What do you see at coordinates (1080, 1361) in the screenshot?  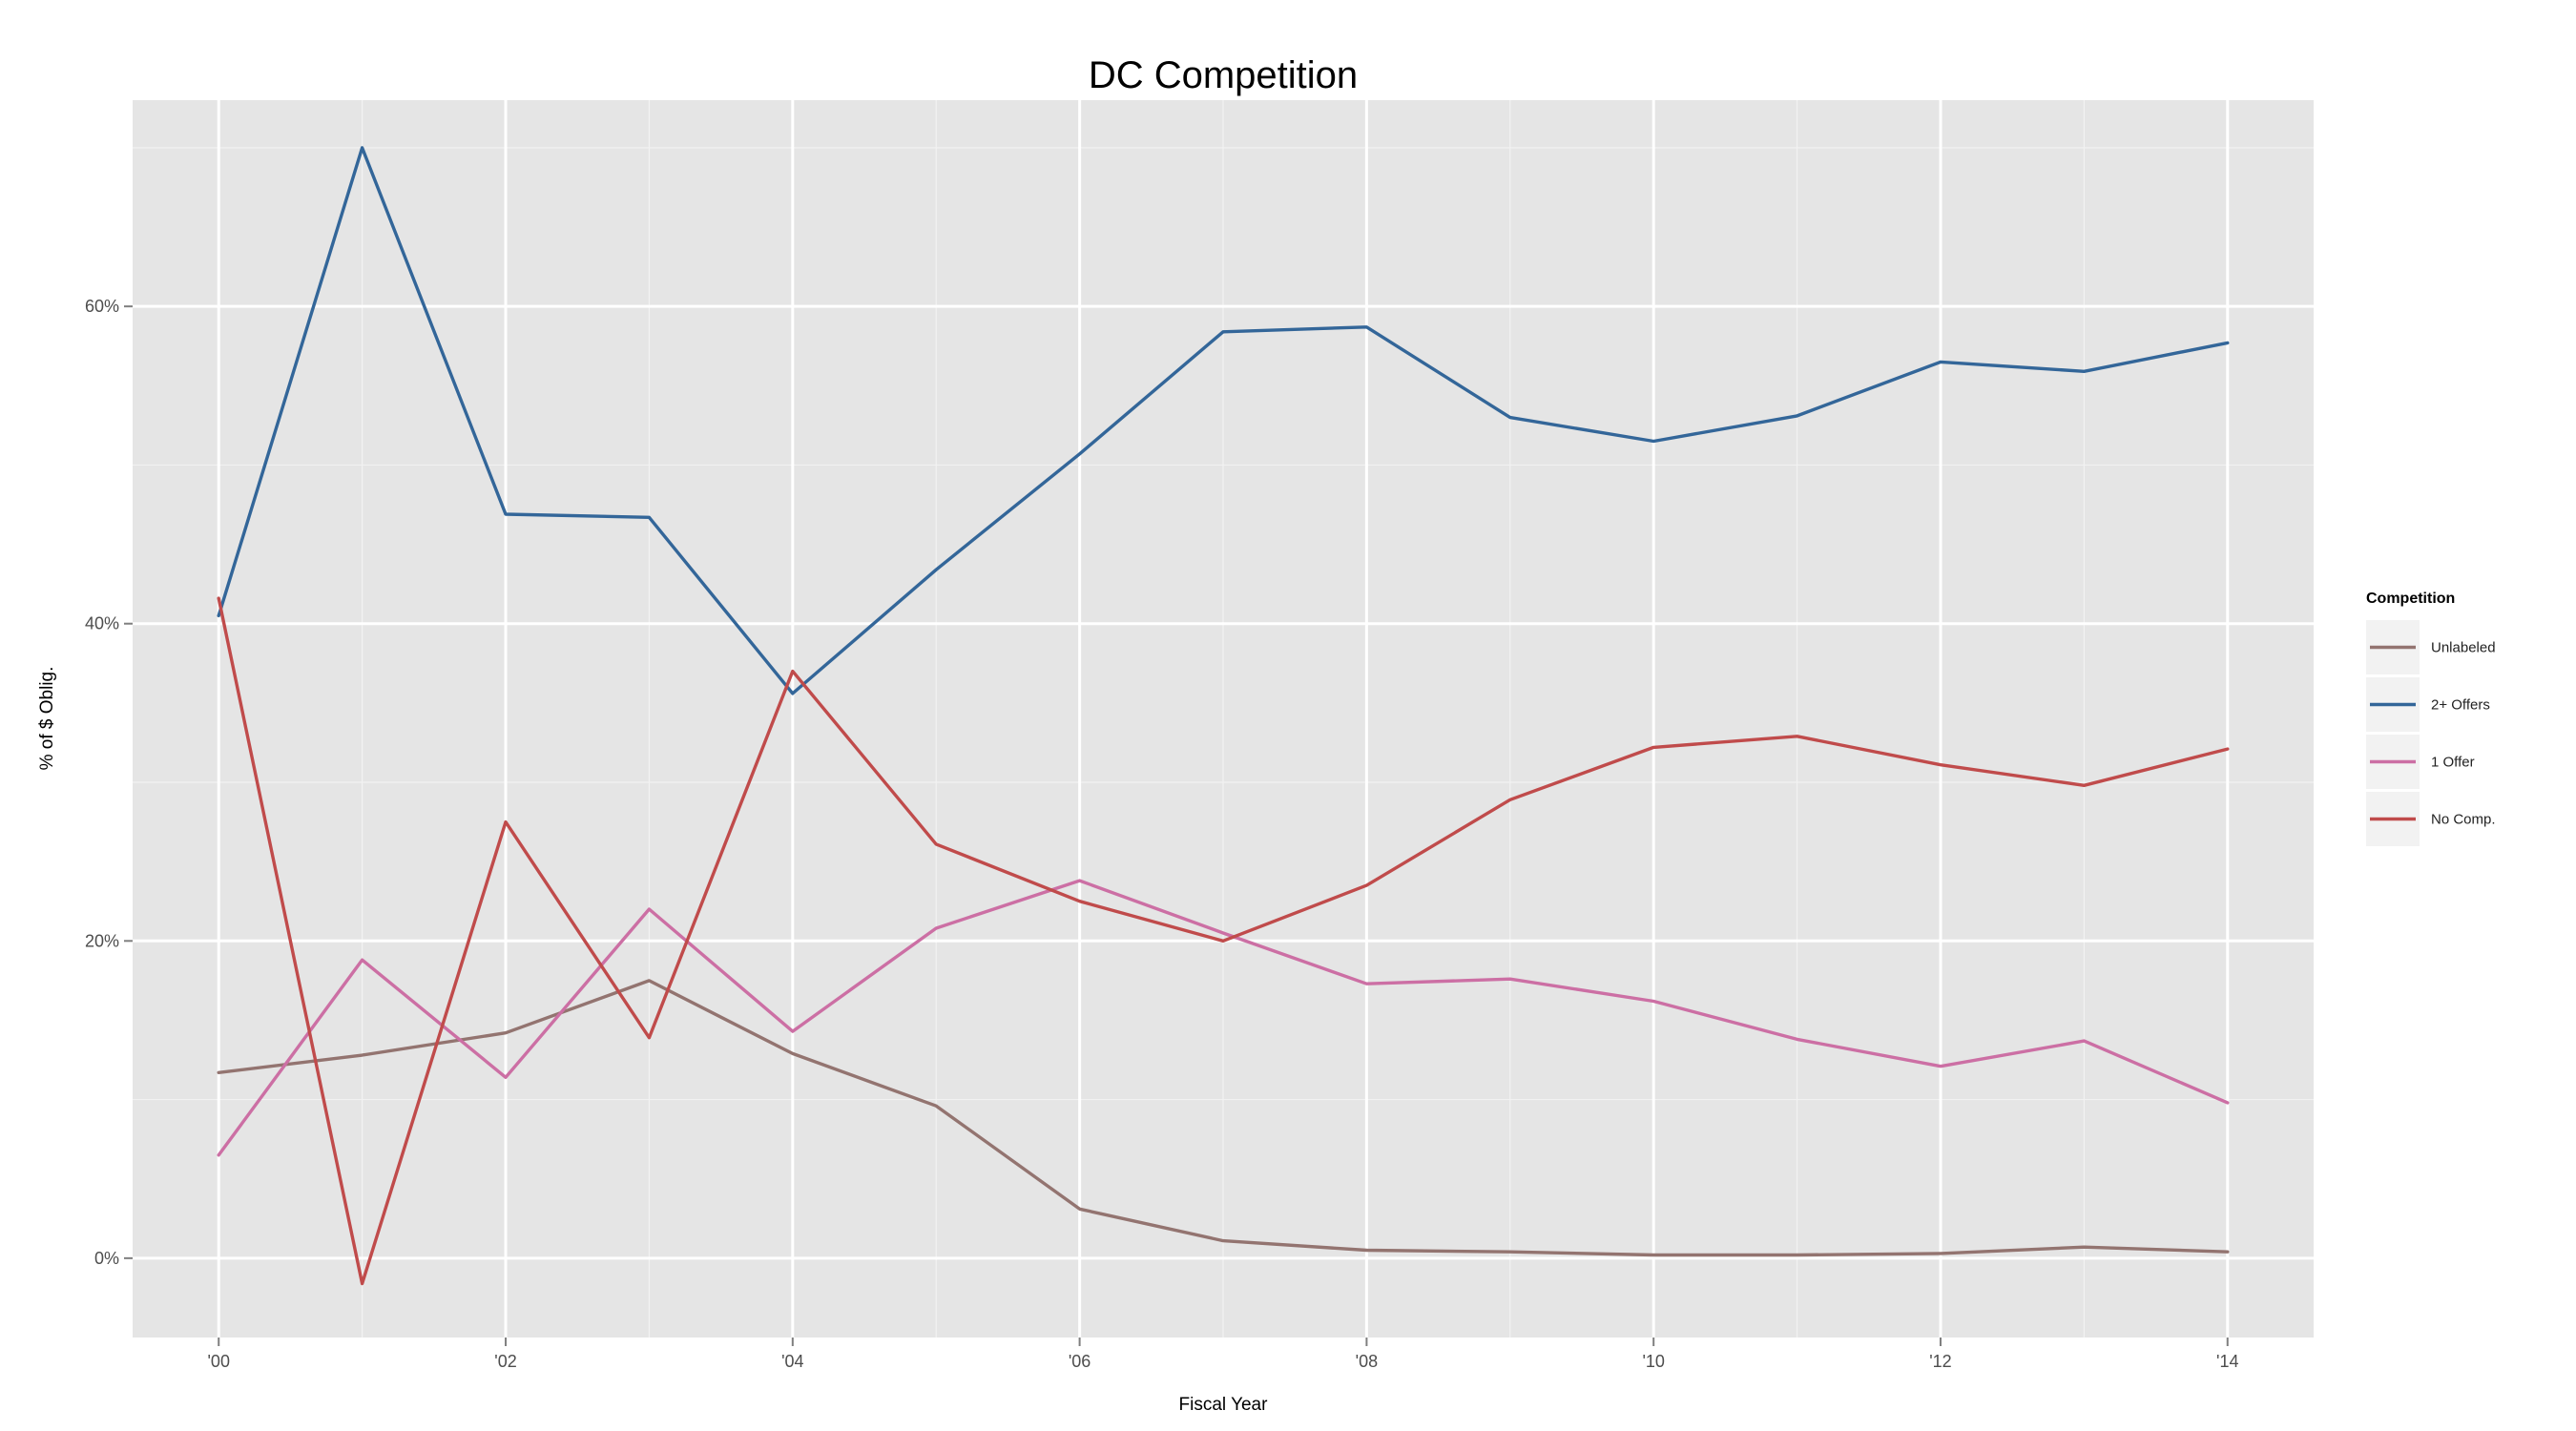 I see `x-tick-label: '06` at bounding box center [1080, 1361].